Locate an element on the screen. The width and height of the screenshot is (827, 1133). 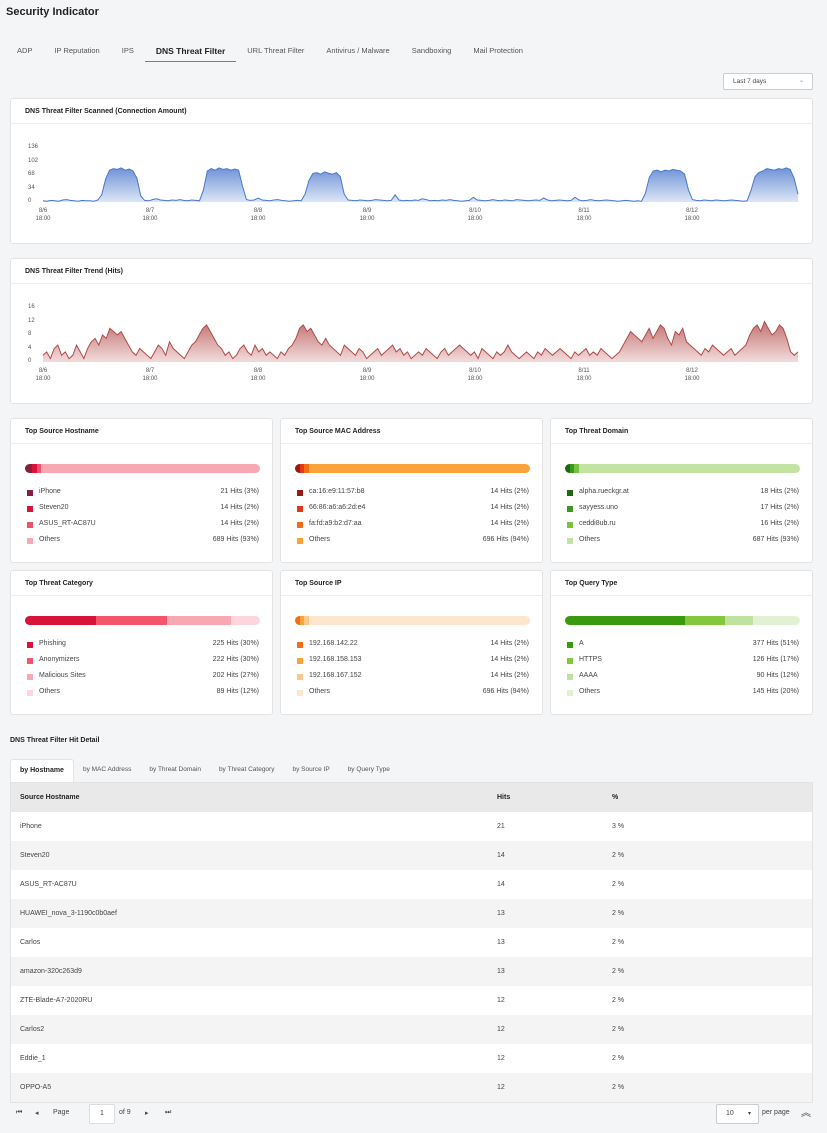
last-page-icon: ⏭ is located at coordinates (168, 1112).